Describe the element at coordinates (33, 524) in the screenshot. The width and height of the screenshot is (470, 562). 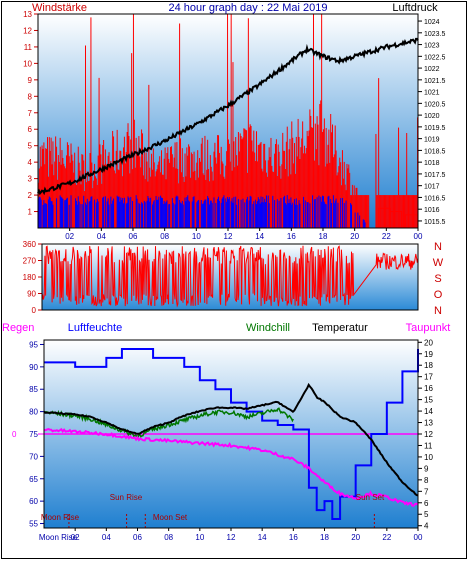
I see `humidity-left-tick-label: 55` at that location.